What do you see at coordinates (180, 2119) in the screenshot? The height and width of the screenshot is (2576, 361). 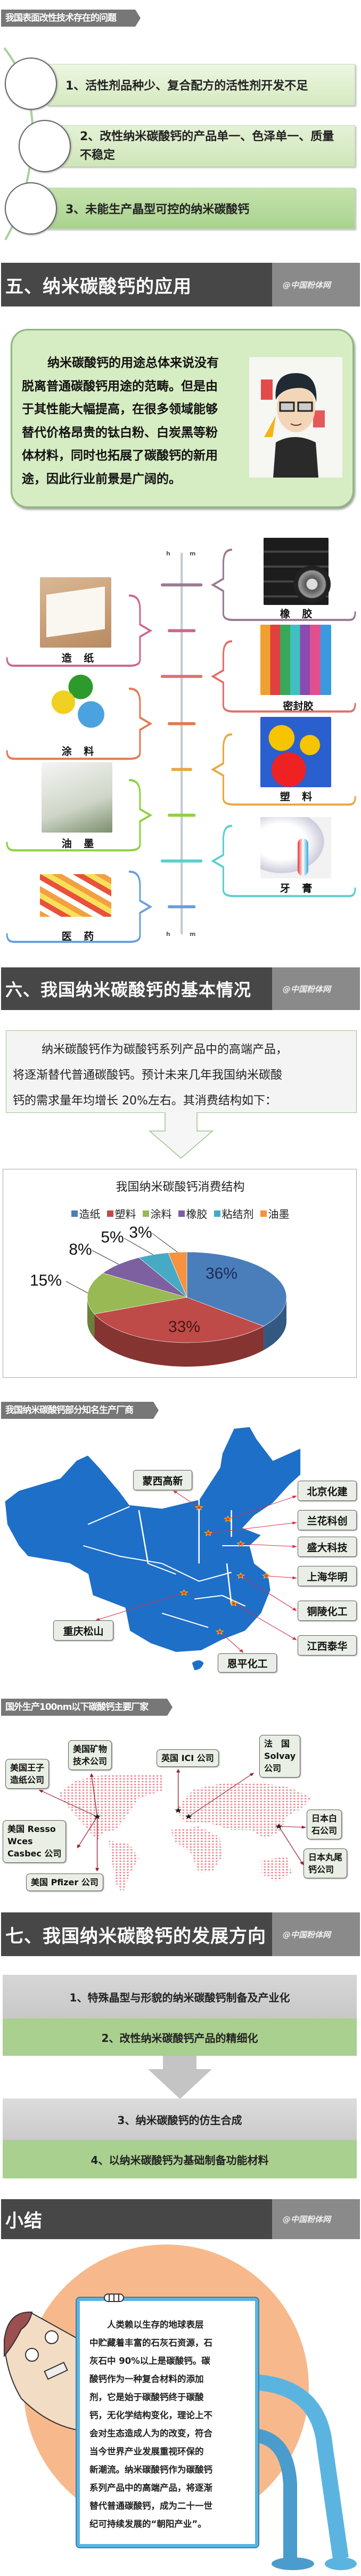 I see `direction-item-3: 3、纳米碳酸钙的仿生合成` at bounding box center [180, 2119].